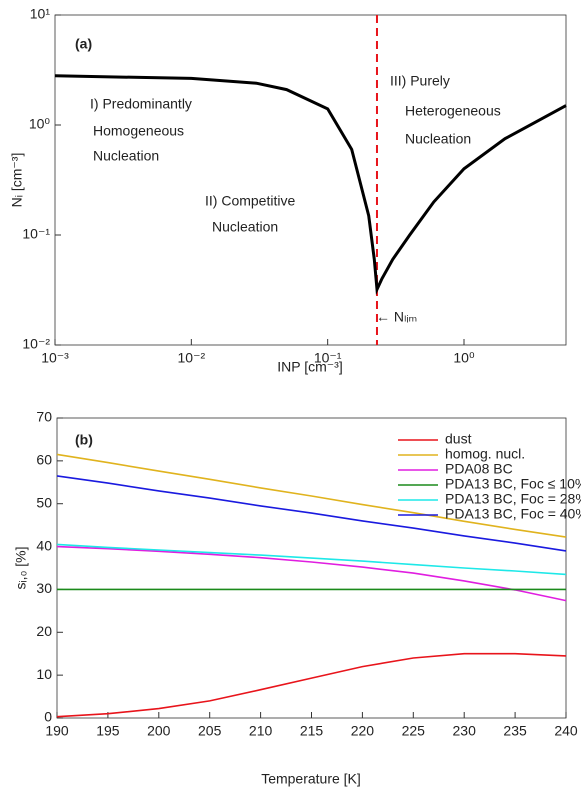  Describe the element at coordinates (328, 358) in the screenshot. I see `x-tick-label: 10⁻¹` at that location.